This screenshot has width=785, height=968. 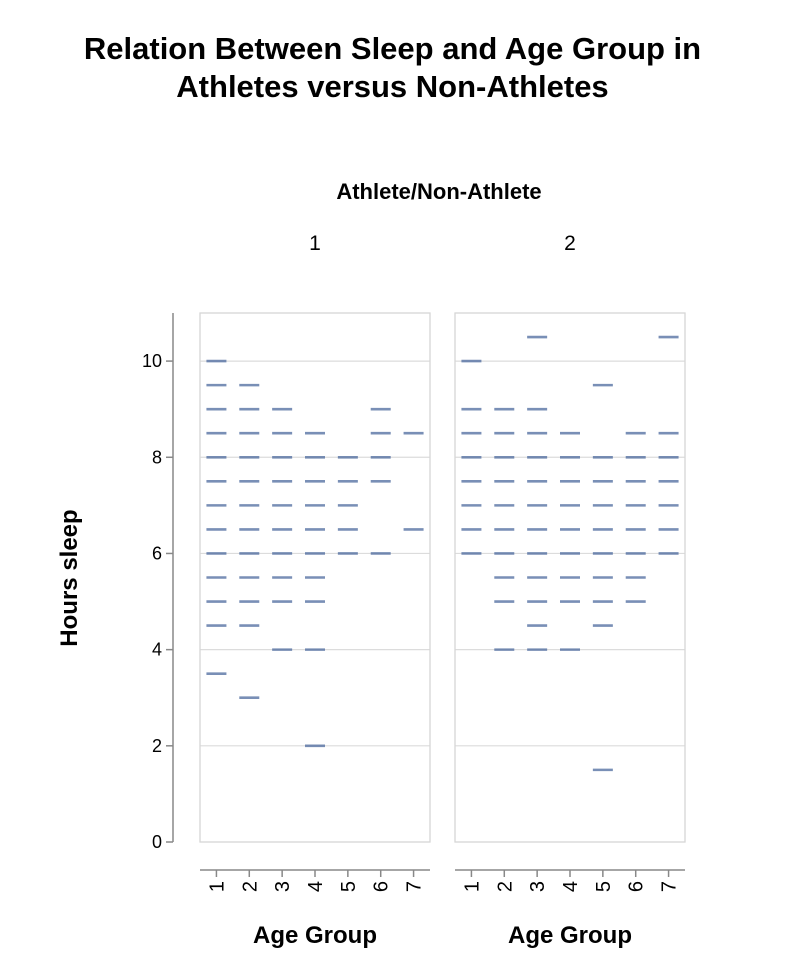 What do you see at coordinates (570, 243) in the screenshot?
I see `facet-label-2: 2` at bounding box center [570, 243].